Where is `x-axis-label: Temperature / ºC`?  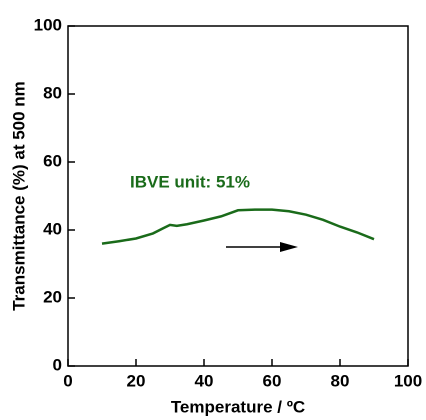 x-axis-label: Temperature / ºC is located at coordinates (238, 406).